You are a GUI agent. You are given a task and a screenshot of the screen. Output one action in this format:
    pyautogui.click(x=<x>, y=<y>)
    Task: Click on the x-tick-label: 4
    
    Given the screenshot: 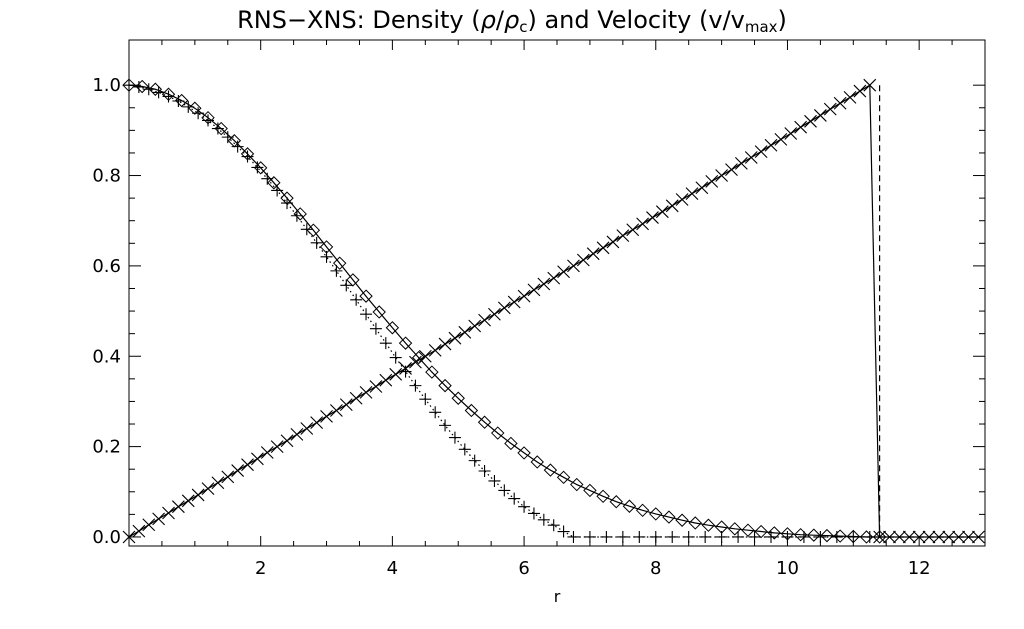 What is the action you would take?
    pyautogui.click(x=392, y=568)
    